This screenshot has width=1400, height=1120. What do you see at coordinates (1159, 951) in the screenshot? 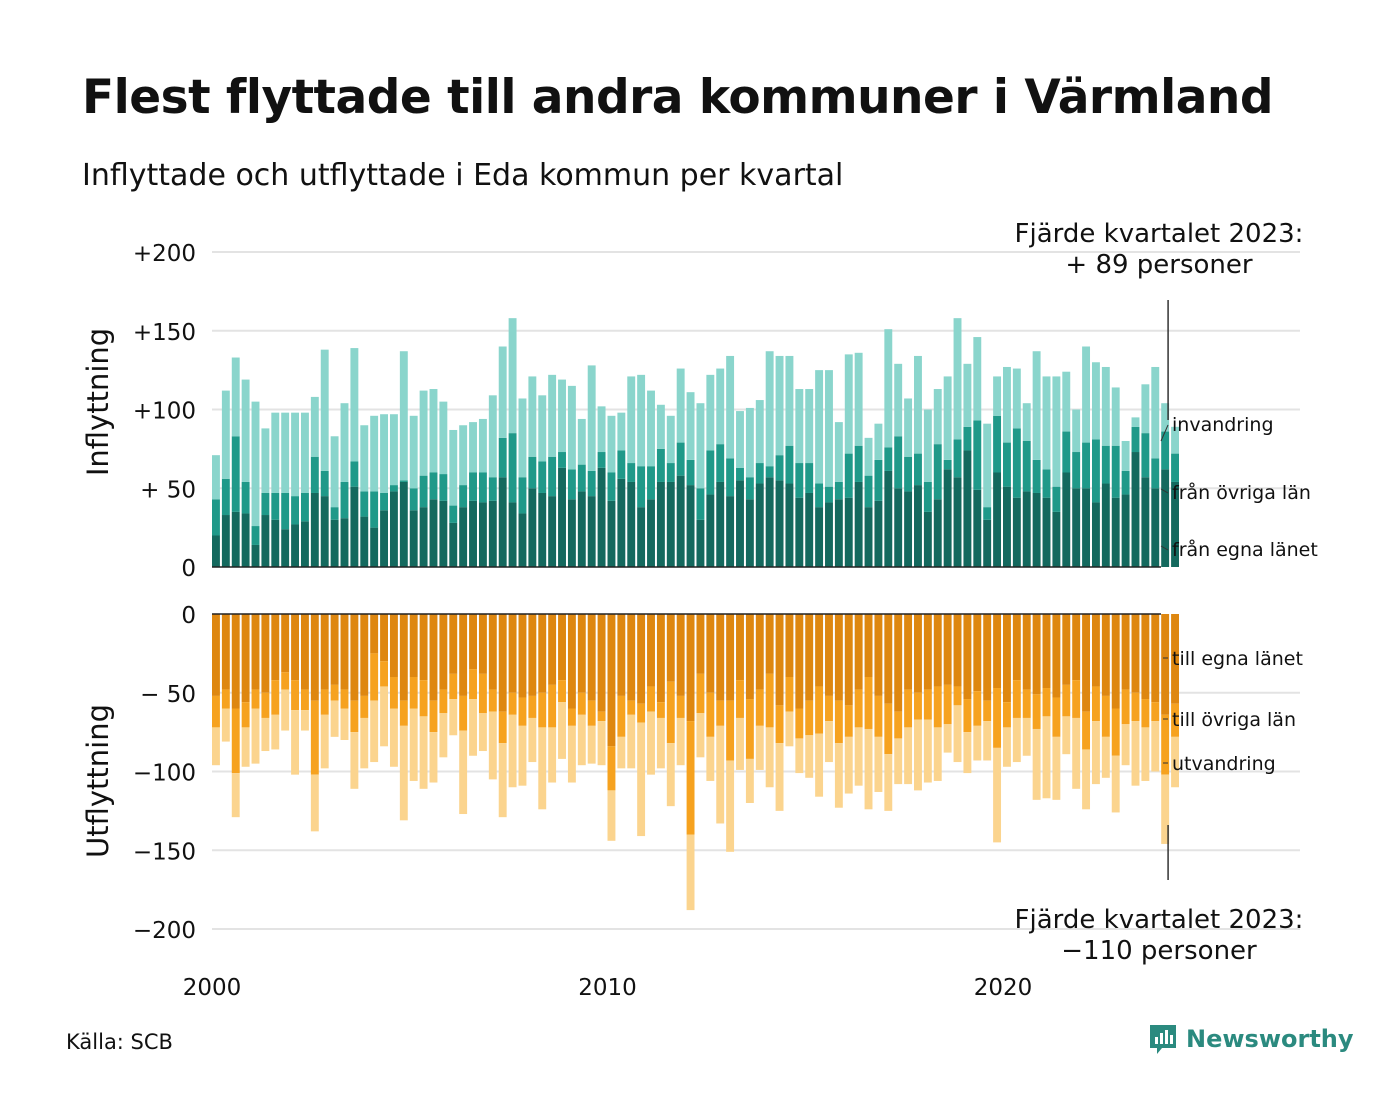
I see `annotation-bottom-line2: −110 personer` at bounding box center [1159, 951].